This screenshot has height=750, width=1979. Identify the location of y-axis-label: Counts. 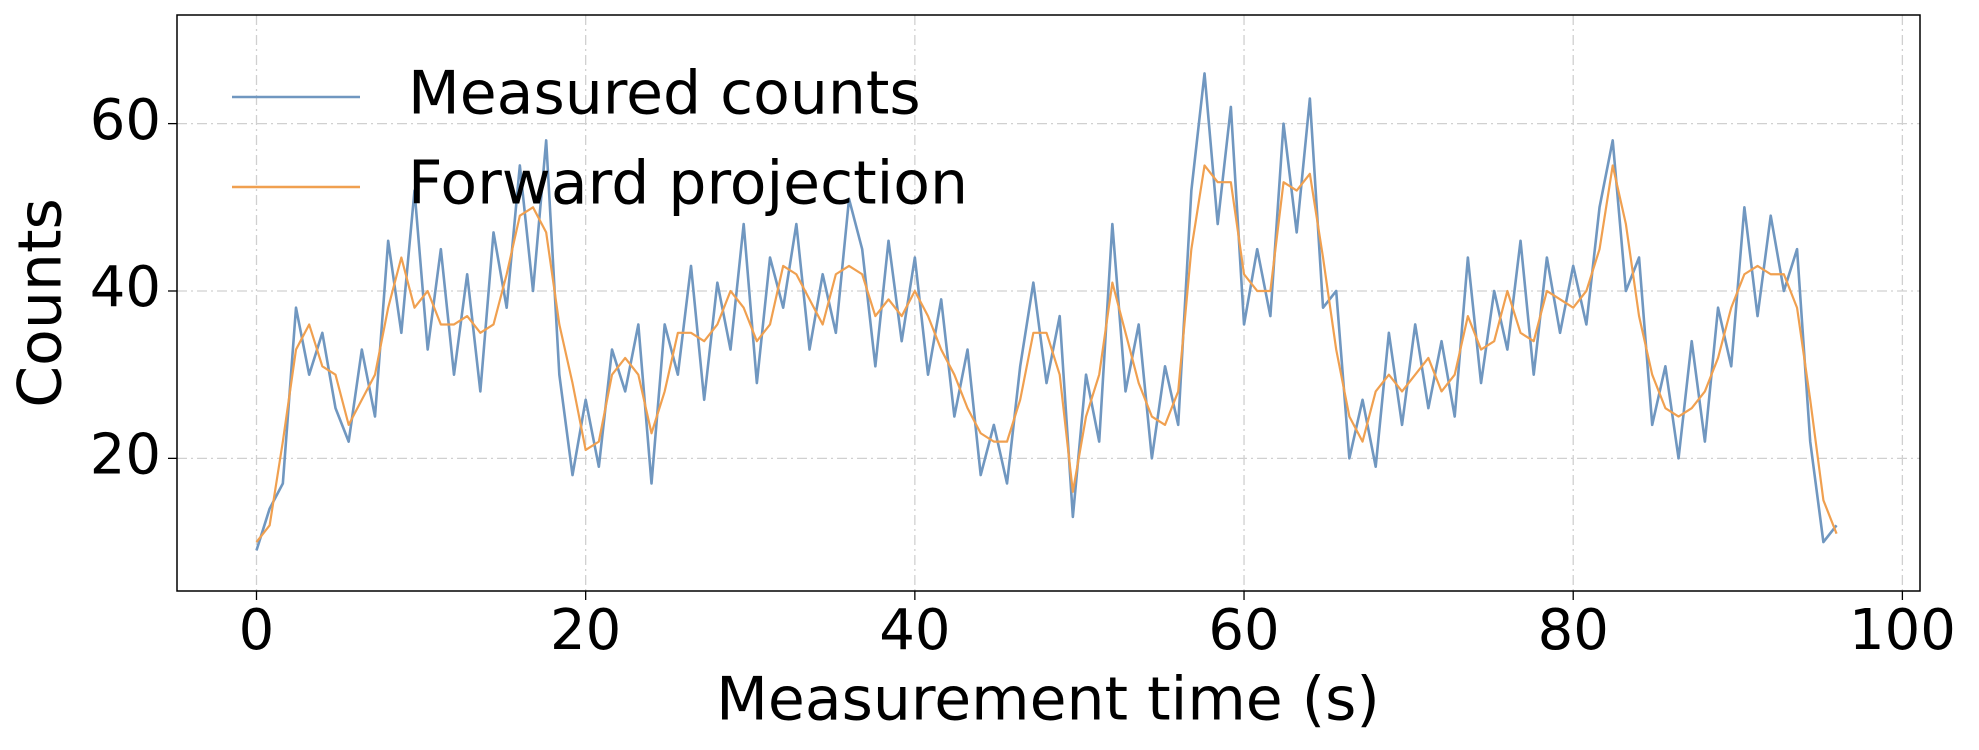
(41, 302).